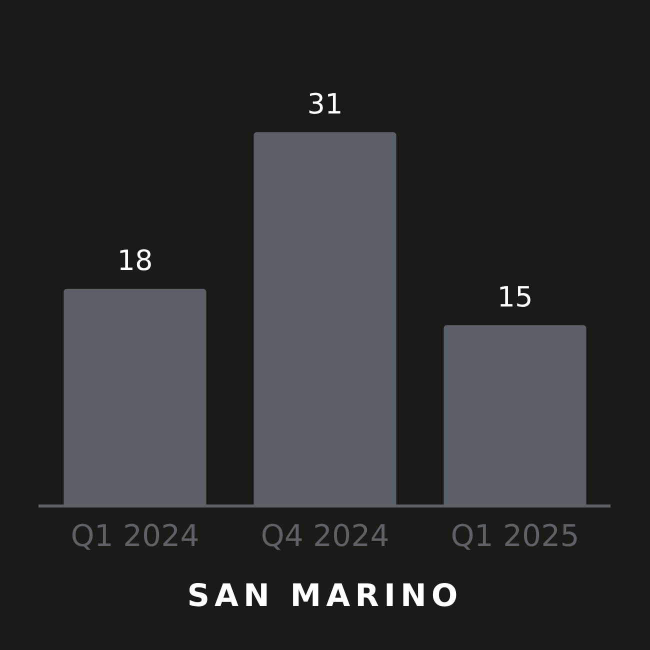 This screenshot has width=650, height=650. What do you see at coordinates (325, 536) in the screenshot?
I see `x-tick-label: Q4 2024` at bounding box center [325, 536].